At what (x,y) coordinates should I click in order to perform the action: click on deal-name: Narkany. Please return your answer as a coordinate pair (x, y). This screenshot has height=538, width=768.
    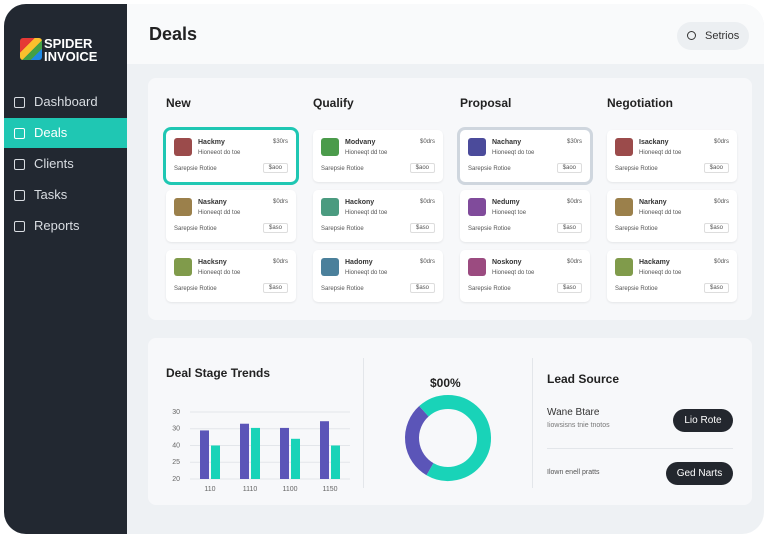
    Looking at the image, I should click on (653, 202).